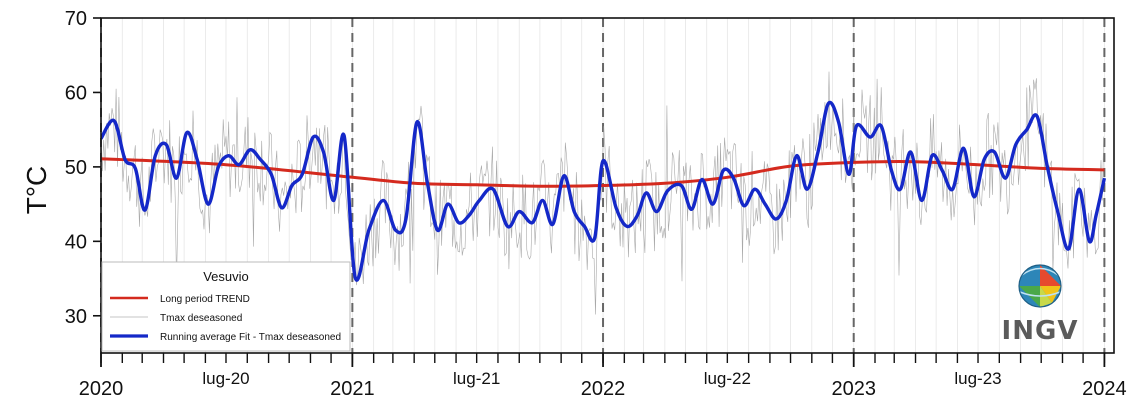  What do you see at coordinates (250, 337) in the screenshot?
I see `legend-label-running: Running average Fit - Tmax deseasoned` at bounding box center [250, 337].